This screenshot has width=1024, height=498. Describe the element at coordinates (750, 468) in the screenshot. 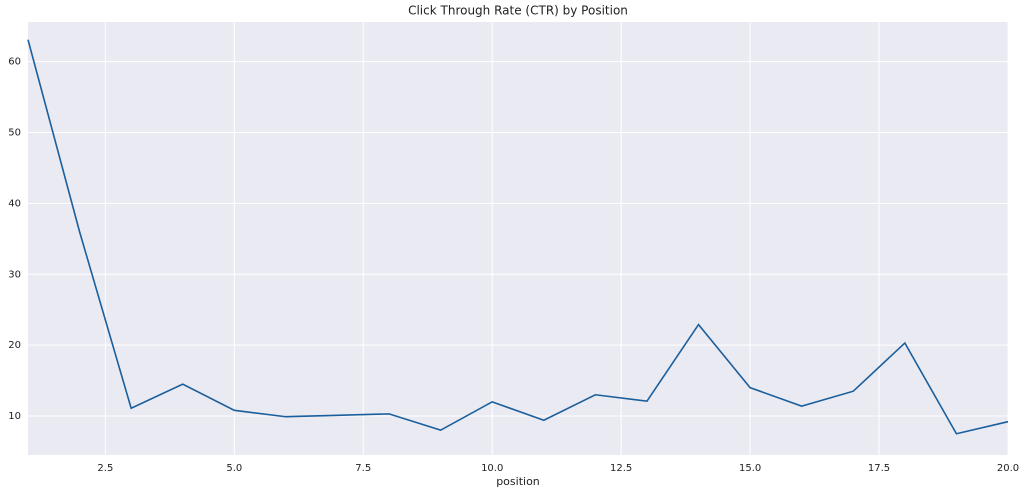

I see `x-tick-label: 15.0` at that location.